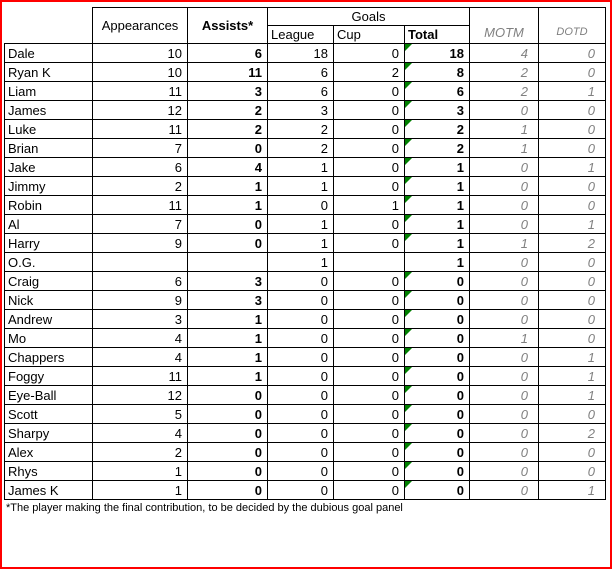  I want to click on cell-total: 8, so click(437, 72).